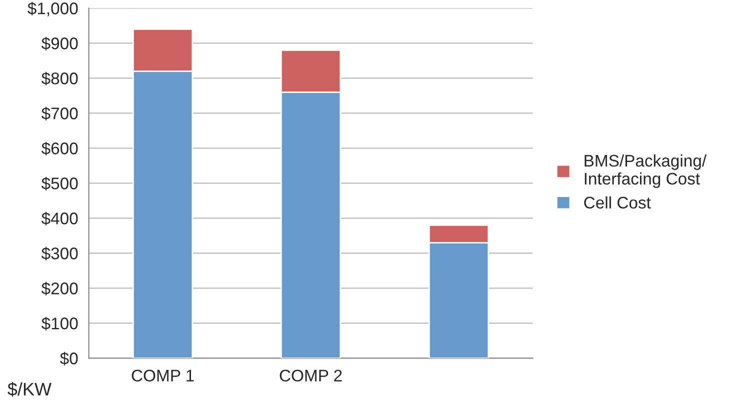 The height and width of the screenshot is (407, 740). Describe the element at coordinates (59, 43) in the screenshot. I see `y-tick-label: $900` at that location.